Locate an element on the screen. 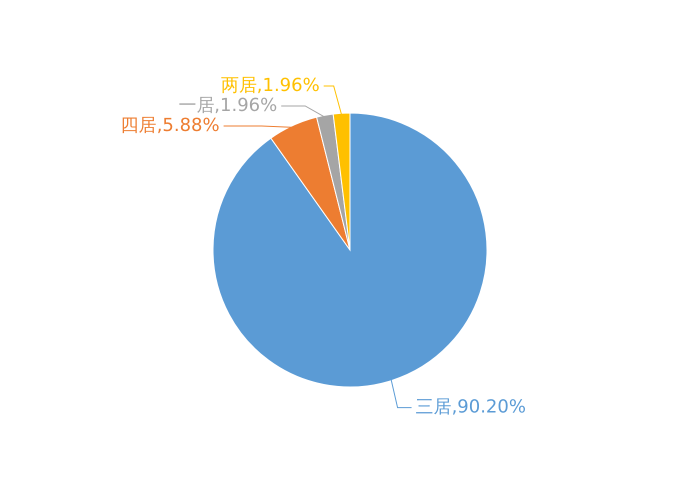  slice-label: 四居 is located at coordinates (138, 125).